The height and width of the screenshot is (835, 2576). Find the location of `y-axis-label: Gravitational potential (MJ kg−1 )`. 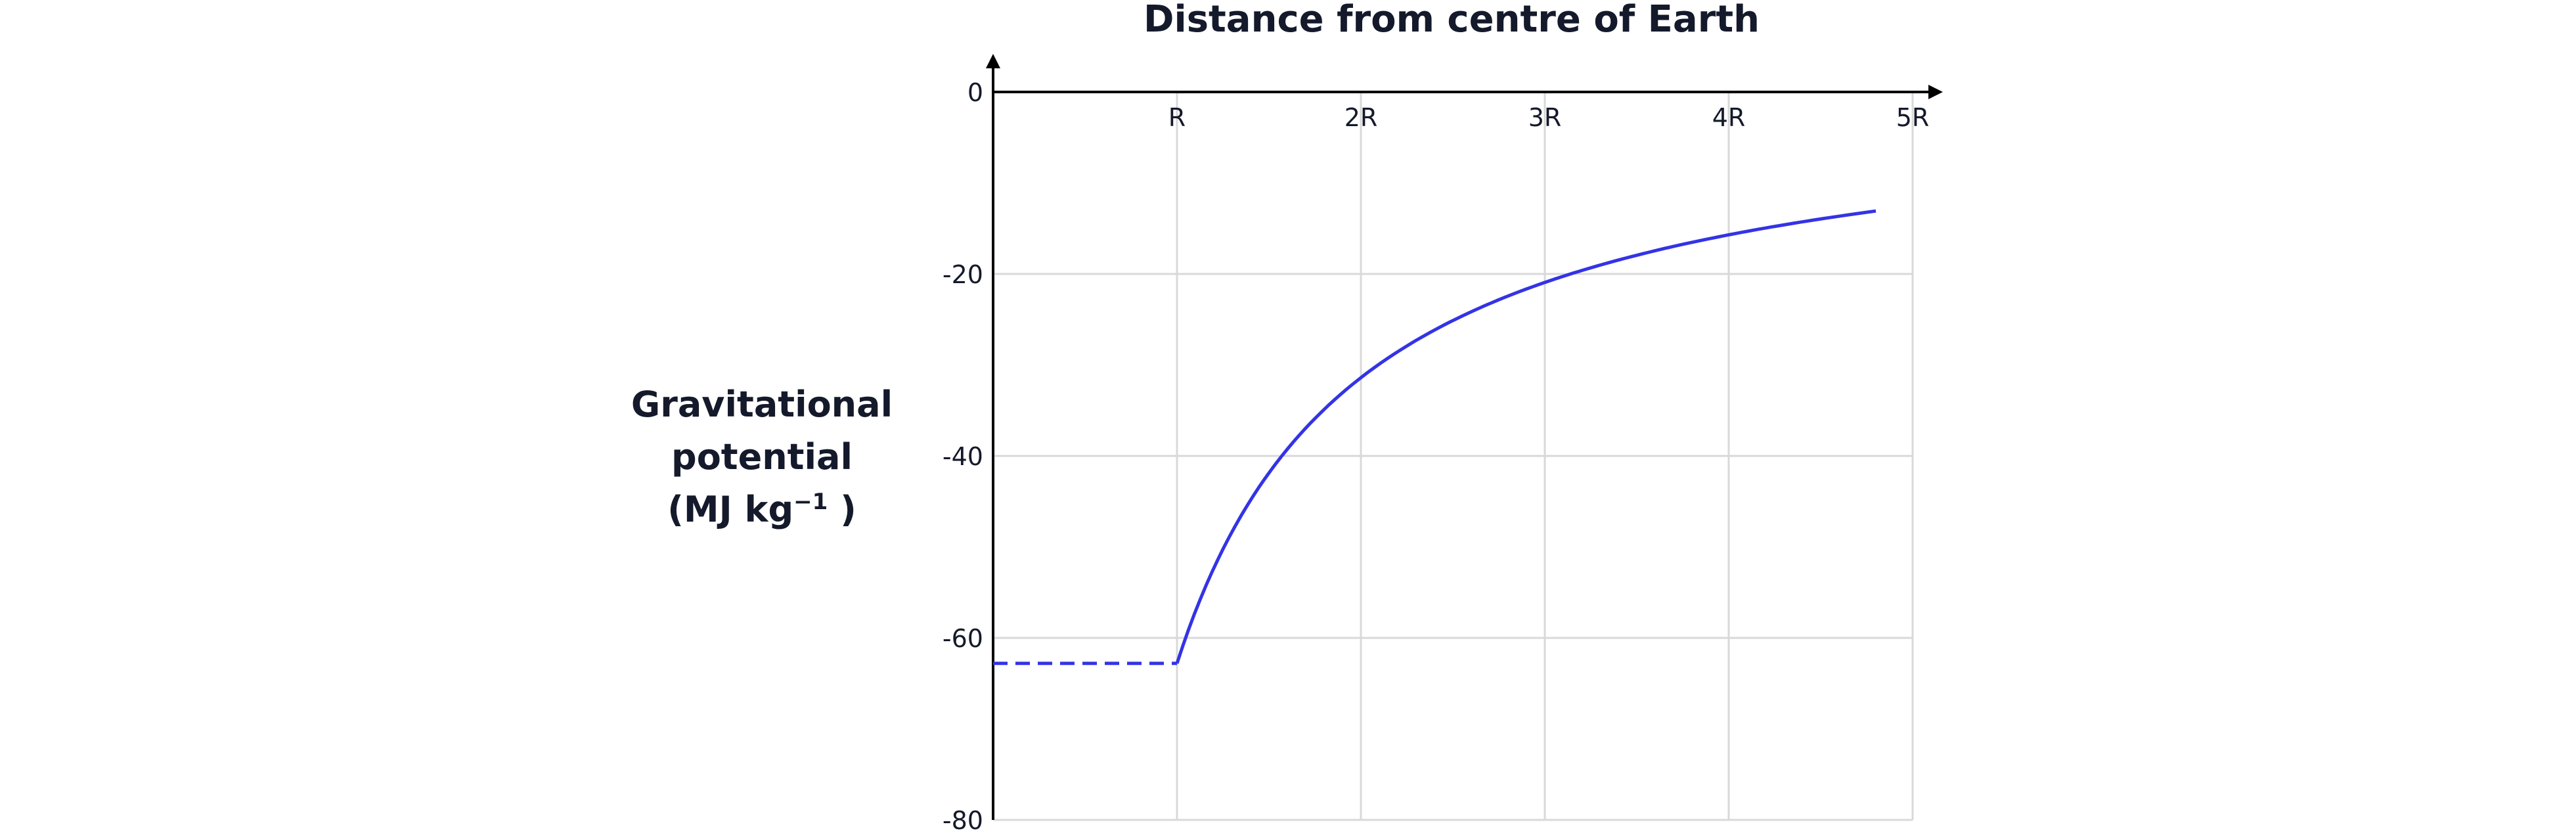

y-axis-label: Gravitational potential (MJ kg−1 ) is located at coordinates (762, 457).